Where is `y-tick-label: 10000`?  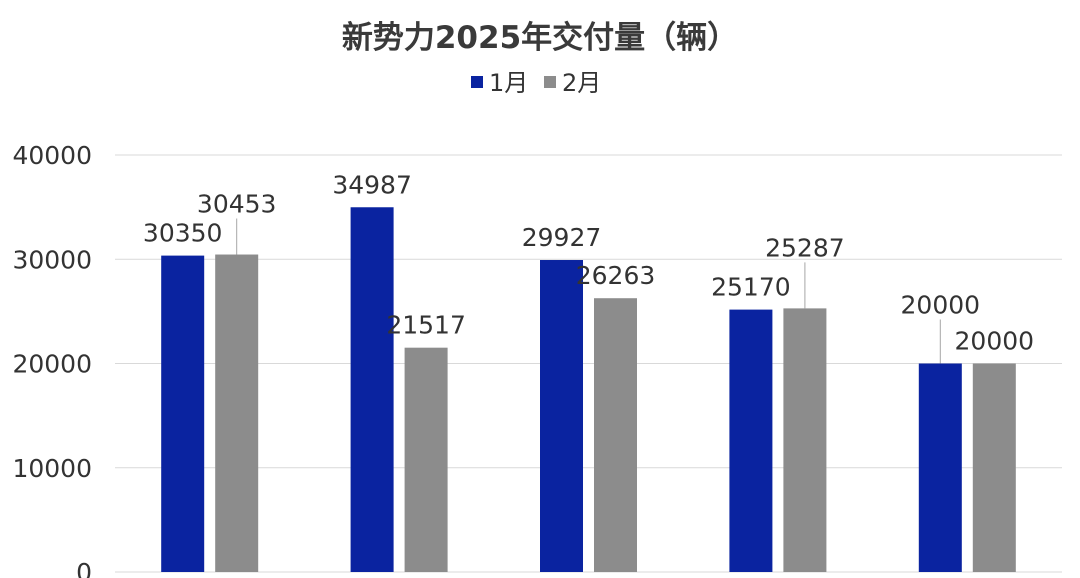 y-tick-label: 10000 is located at coordinates (52, 468).